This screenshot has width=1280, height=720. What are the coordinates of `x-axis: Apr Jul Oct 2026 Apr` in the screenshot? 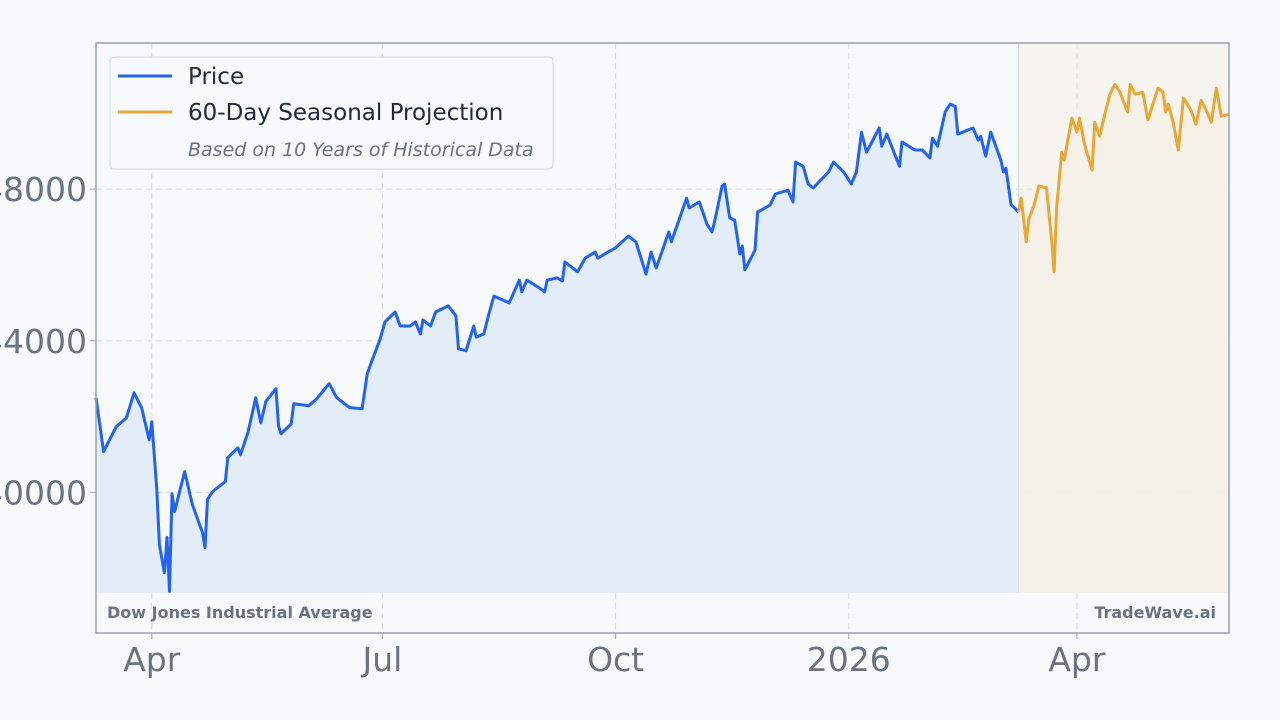 It's located at (614, 656).